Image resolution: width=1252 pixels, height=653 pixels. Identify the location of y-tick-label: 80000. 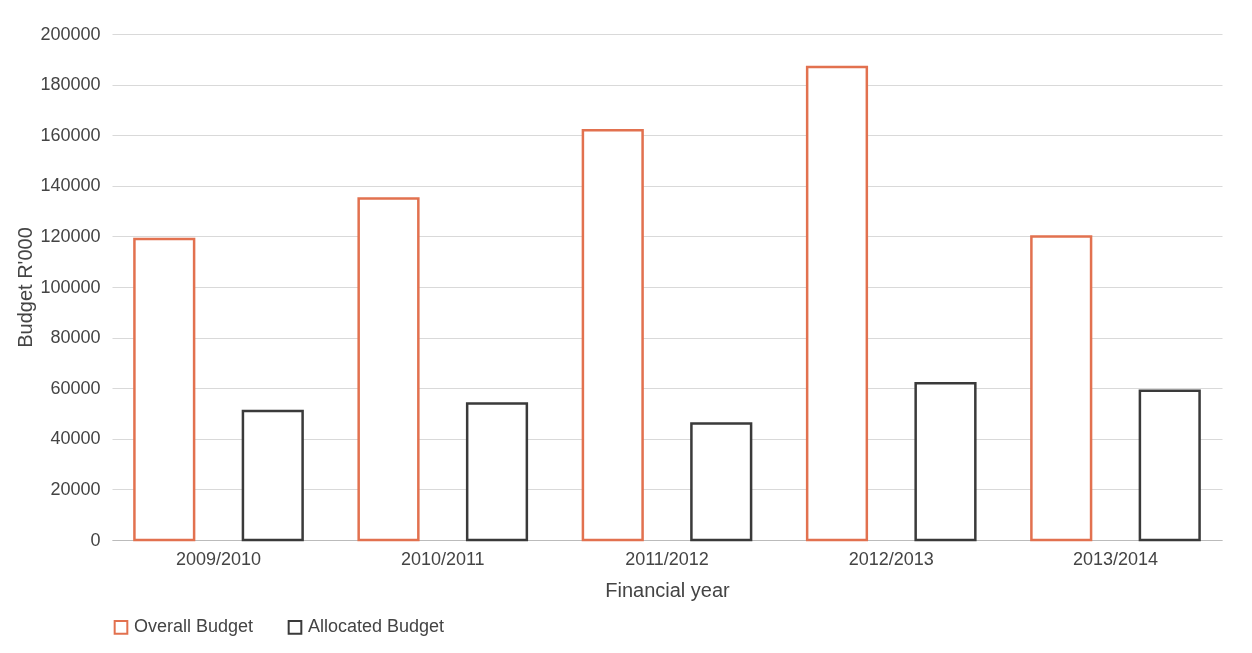
(75, 337).